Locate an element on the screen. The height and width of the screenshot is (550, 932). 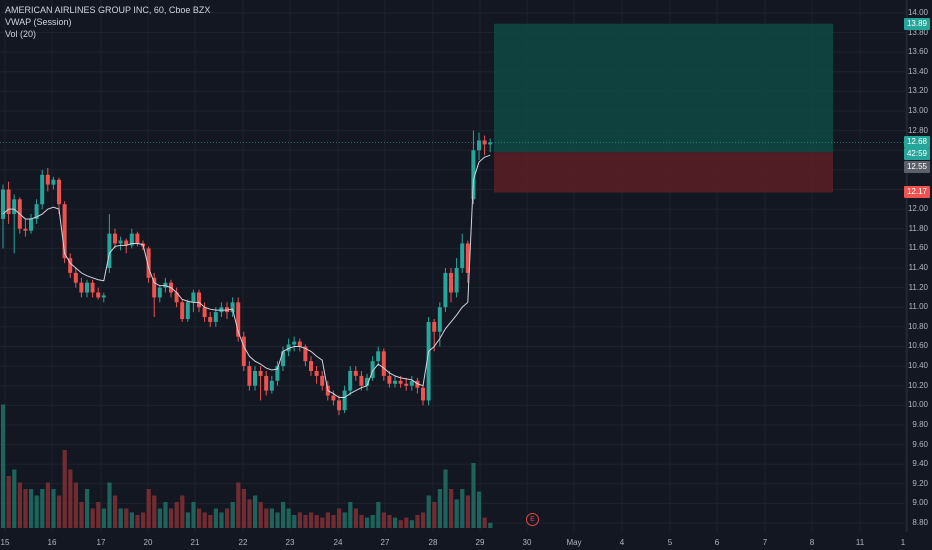
time-tick-label: 24 is located at coordinates (338, 542).